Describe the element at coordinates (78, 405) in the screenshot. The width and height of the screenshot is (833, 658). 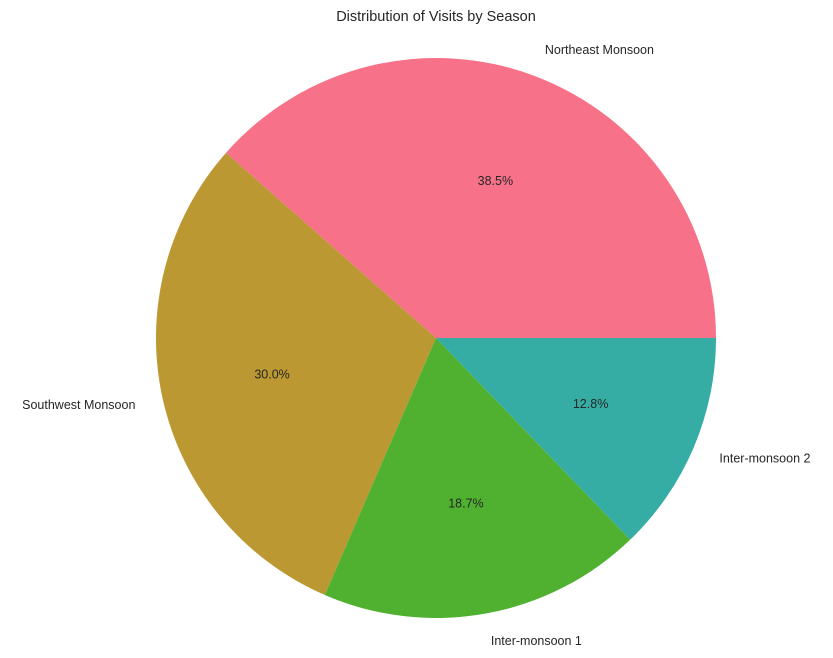
I see `pie-category-label-southwest-monsoon: Southwest Monsoon` at that location.